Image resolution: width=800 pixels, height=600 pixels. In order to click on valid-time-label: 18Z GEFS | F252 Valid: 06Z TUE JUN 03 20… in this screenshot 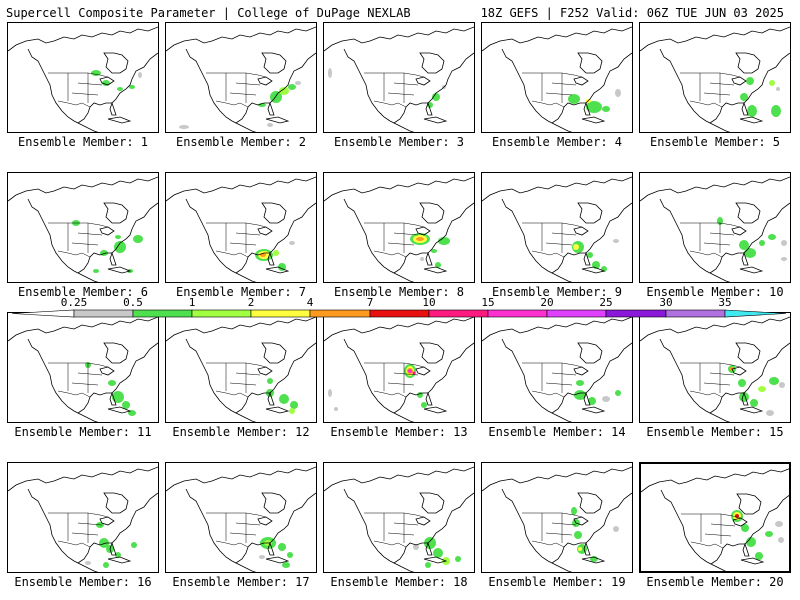, I will do `click(632, 13)`.